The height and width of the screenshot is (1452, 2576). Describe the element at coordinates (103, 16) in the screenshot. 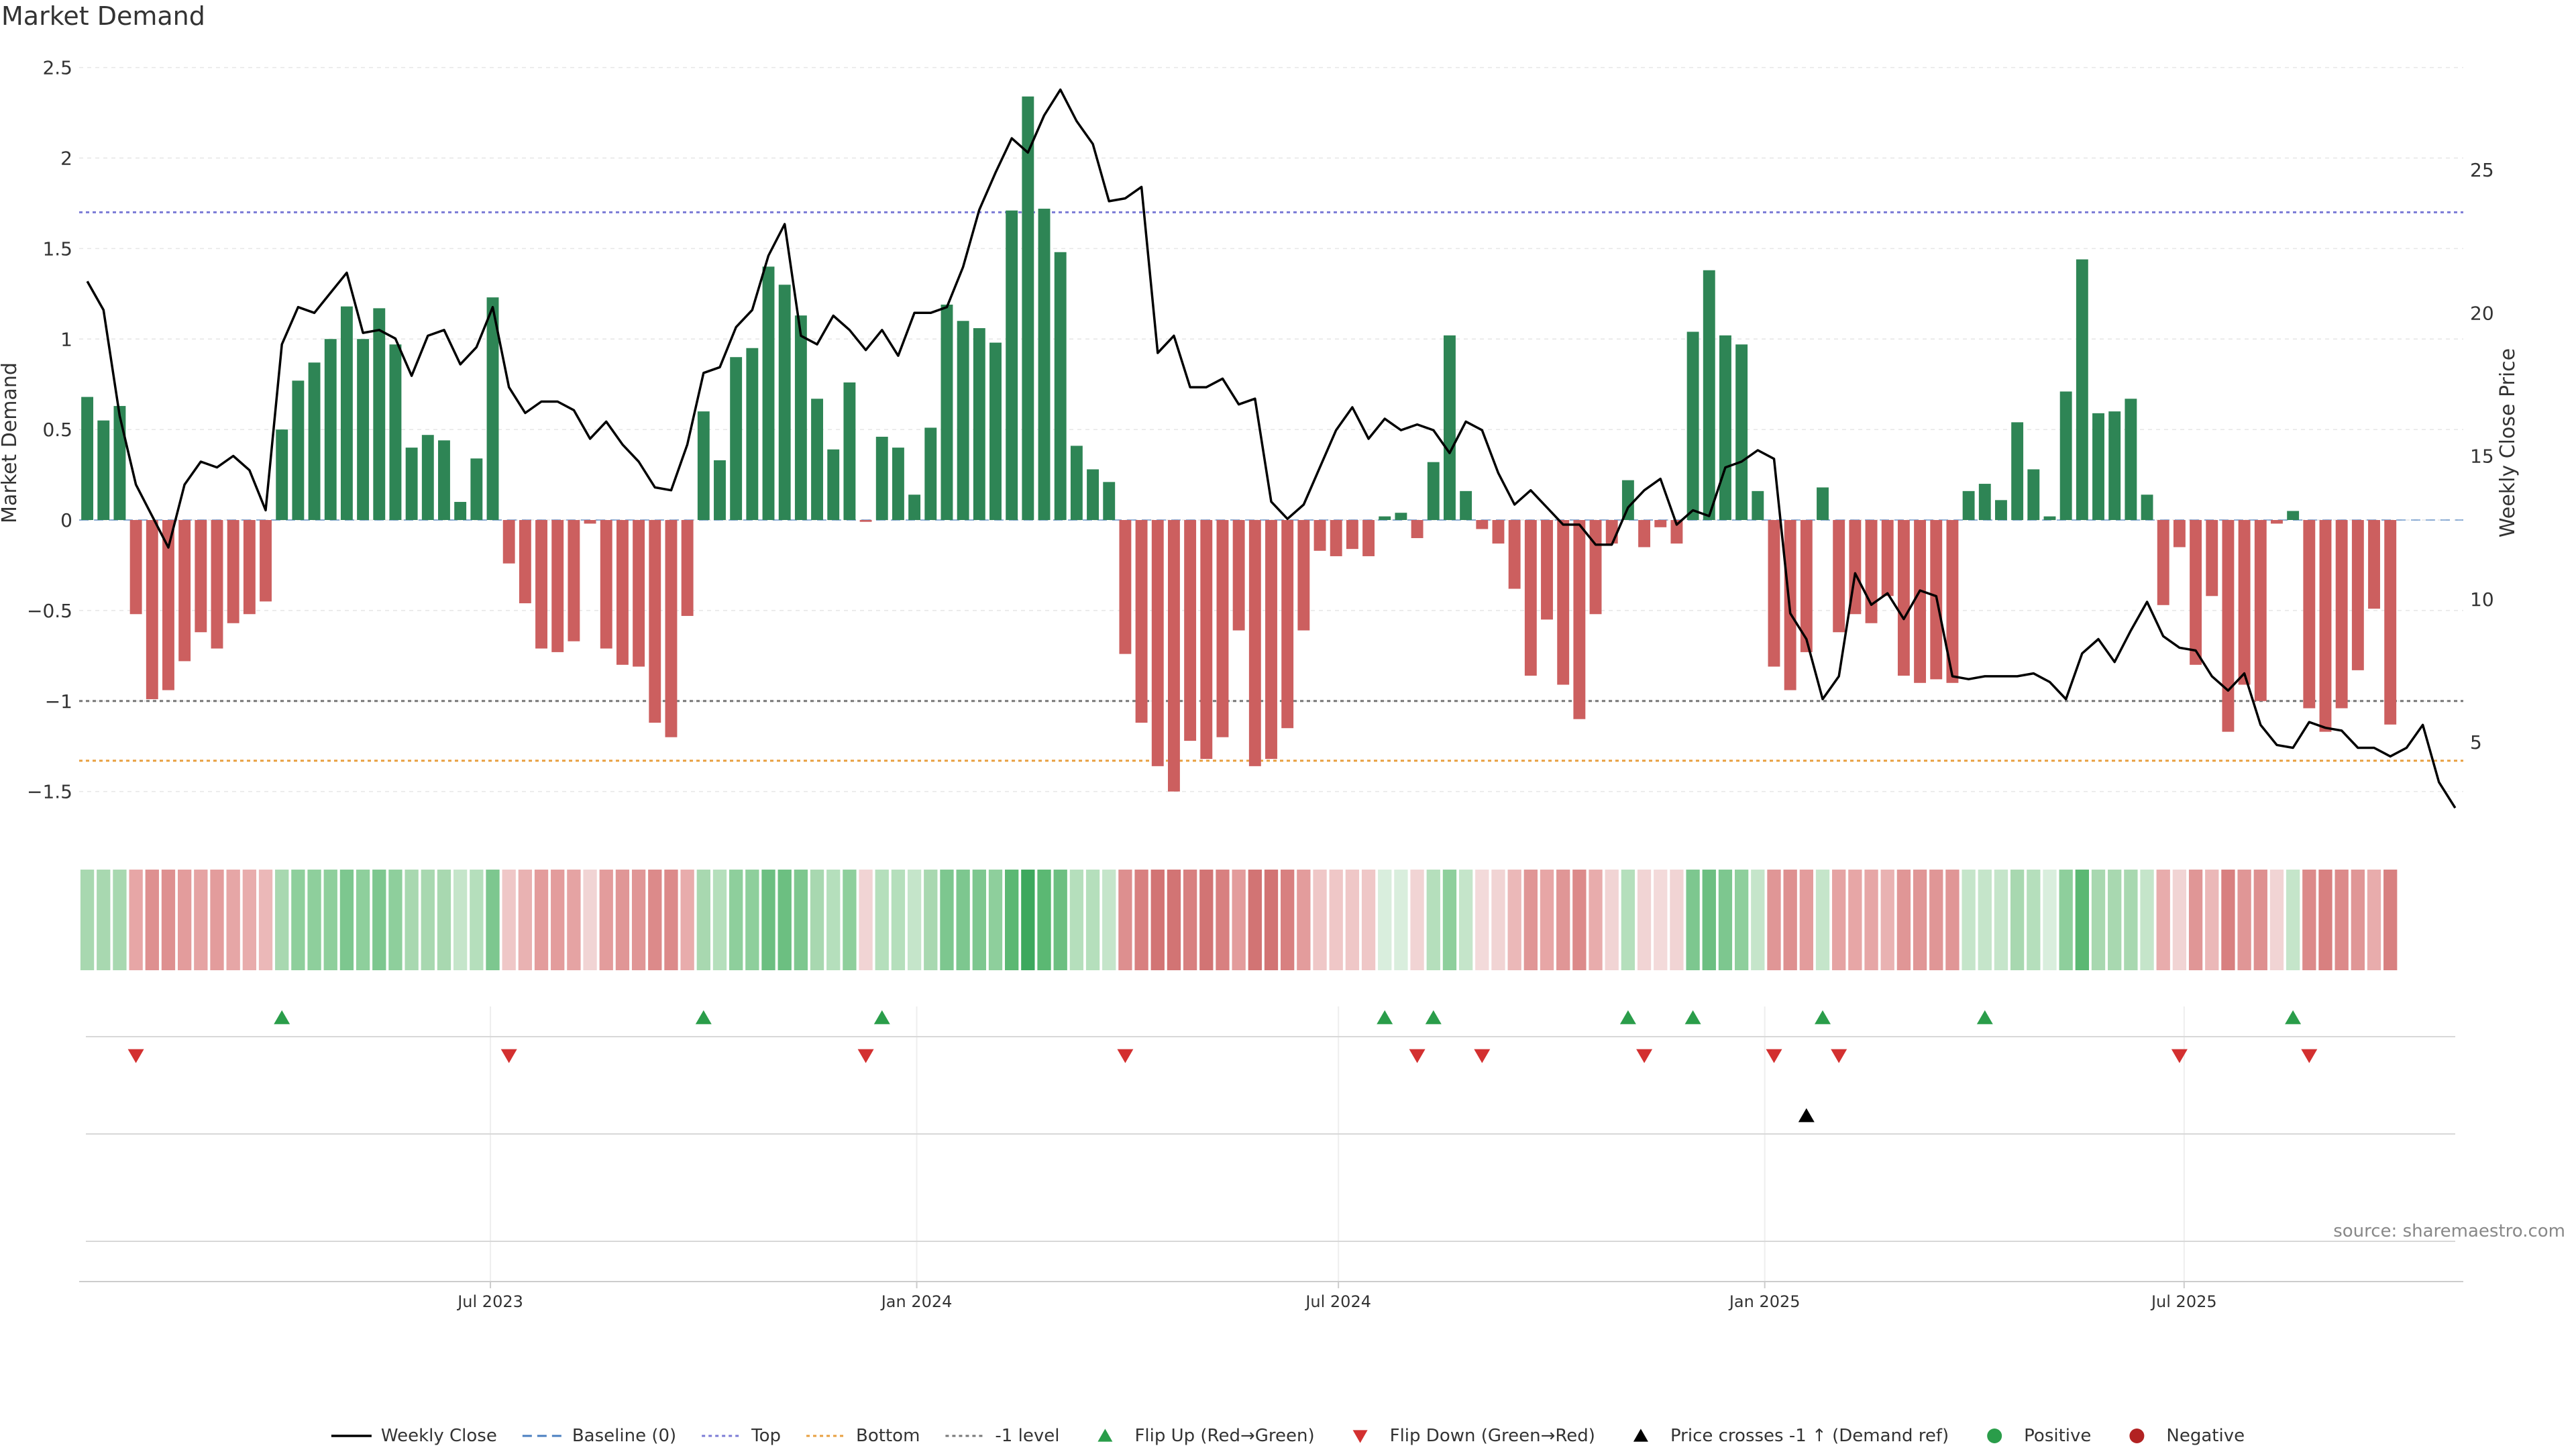

I see `chart-title: Market Demand` at that location.